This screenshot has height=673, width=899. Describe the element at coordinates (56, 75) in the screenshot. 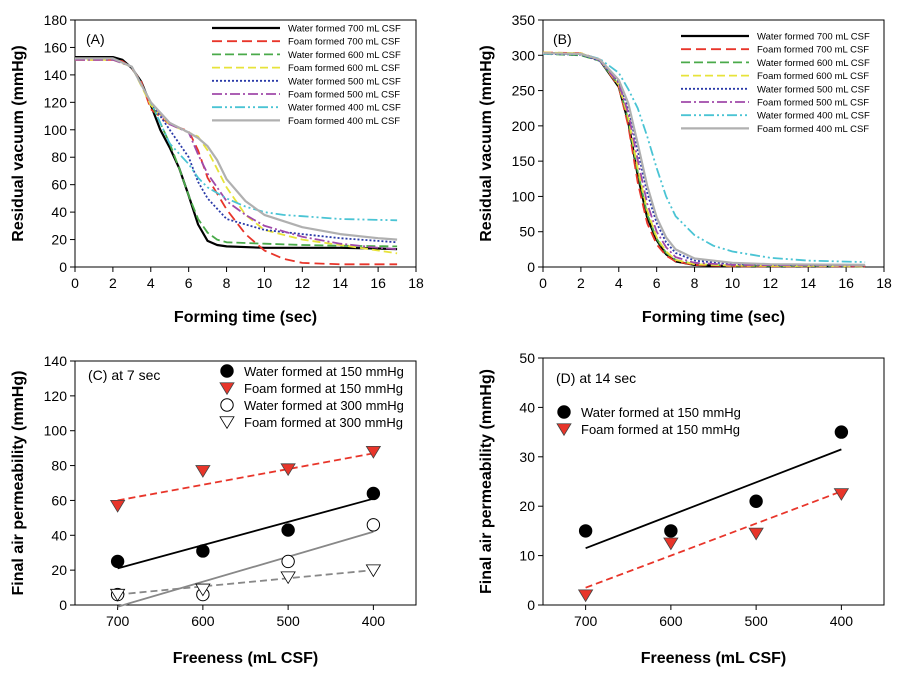

I see `y-tick-label-a: 140` at that location.